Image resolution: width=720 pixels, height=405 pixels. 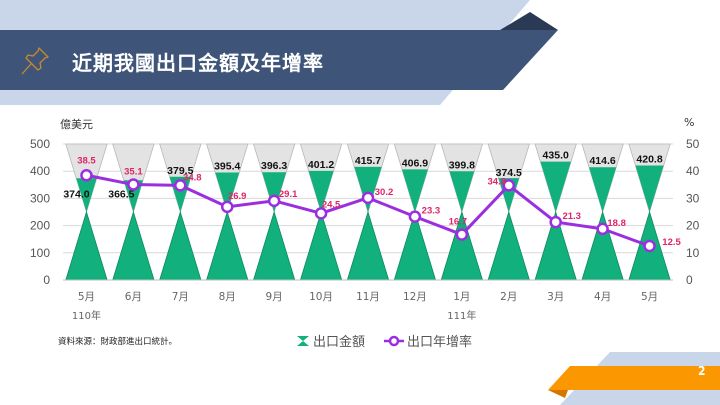 I want to click on category-label: 4月, so click(x=602, y=297).